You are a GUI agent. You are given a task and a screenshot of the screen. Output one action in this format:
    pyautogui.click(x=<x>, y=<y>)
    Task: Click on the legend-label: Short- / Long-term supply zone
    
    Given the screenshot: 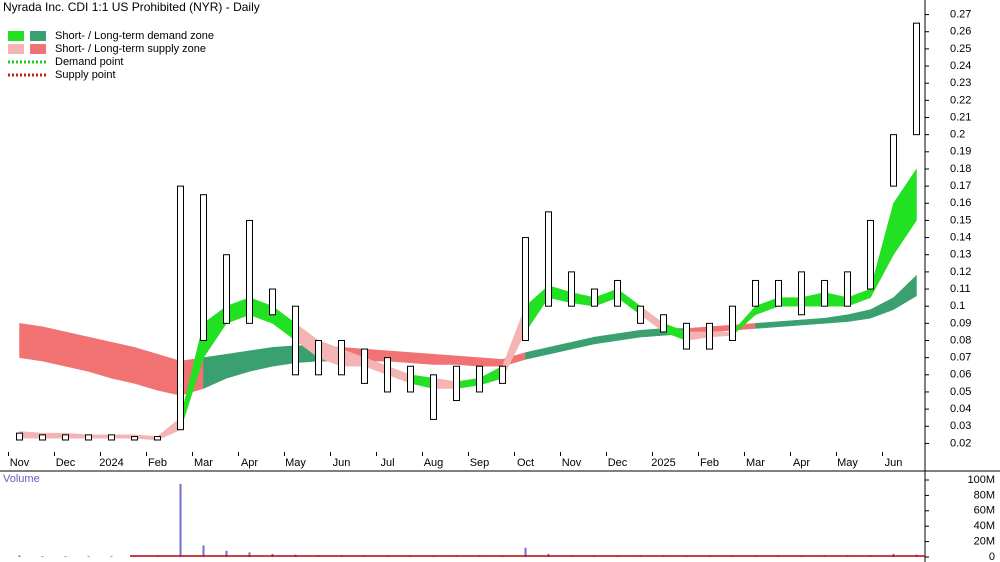 What is the action you would take?
    pyautogui.click(x=130, y=49)
    